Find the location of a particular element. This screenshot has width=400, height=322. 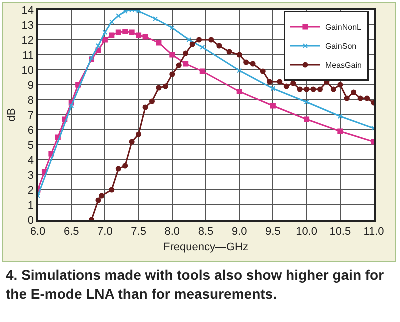

x-tick-label: 6.0 is located at coordinates (38, 232).